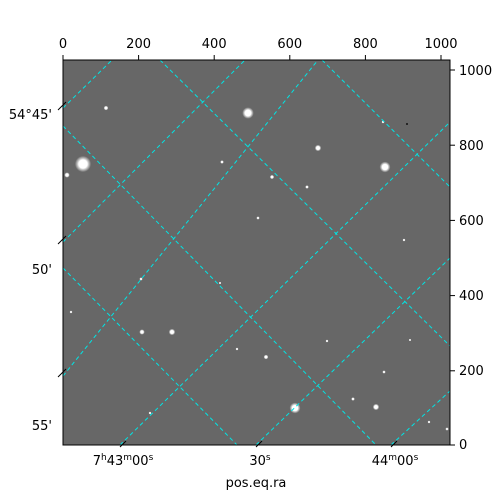  What do you see at coordinates (471, 258) in the screenshot?
I see `right-axis: 1000 800 600 400 200 0` at bounding box center [471, 258].